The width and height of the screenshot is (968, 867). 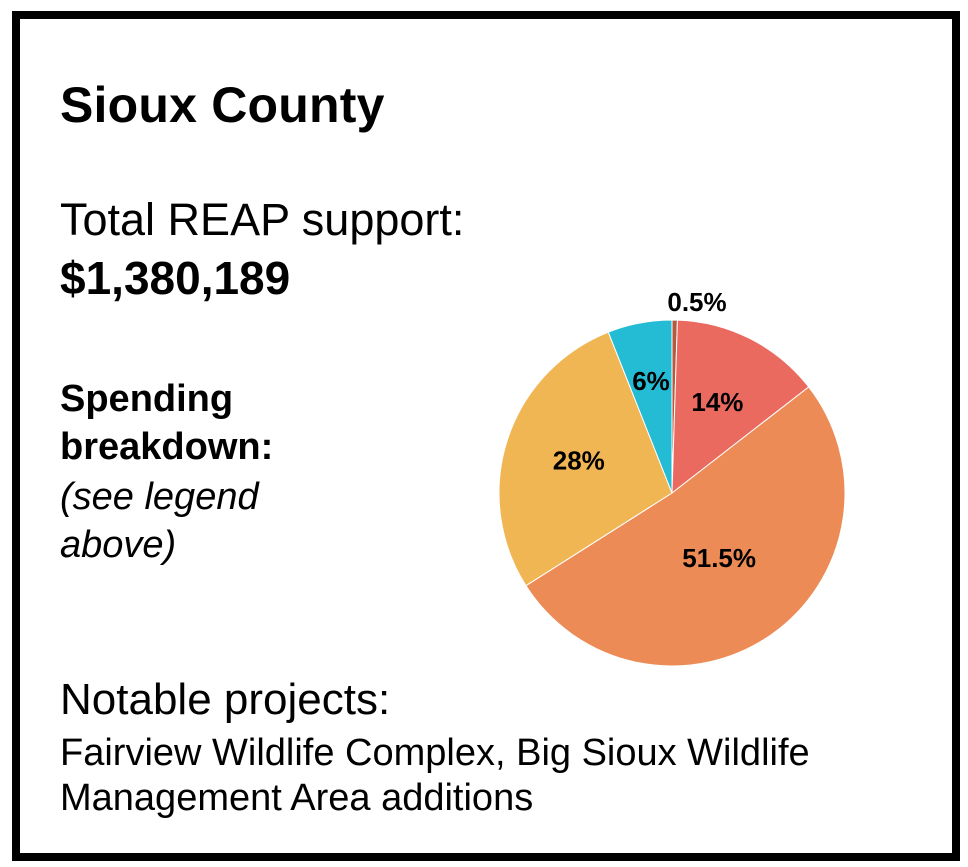 I want to click on spending-breakdown-note: (see legend above), so click(x=159, y=521).